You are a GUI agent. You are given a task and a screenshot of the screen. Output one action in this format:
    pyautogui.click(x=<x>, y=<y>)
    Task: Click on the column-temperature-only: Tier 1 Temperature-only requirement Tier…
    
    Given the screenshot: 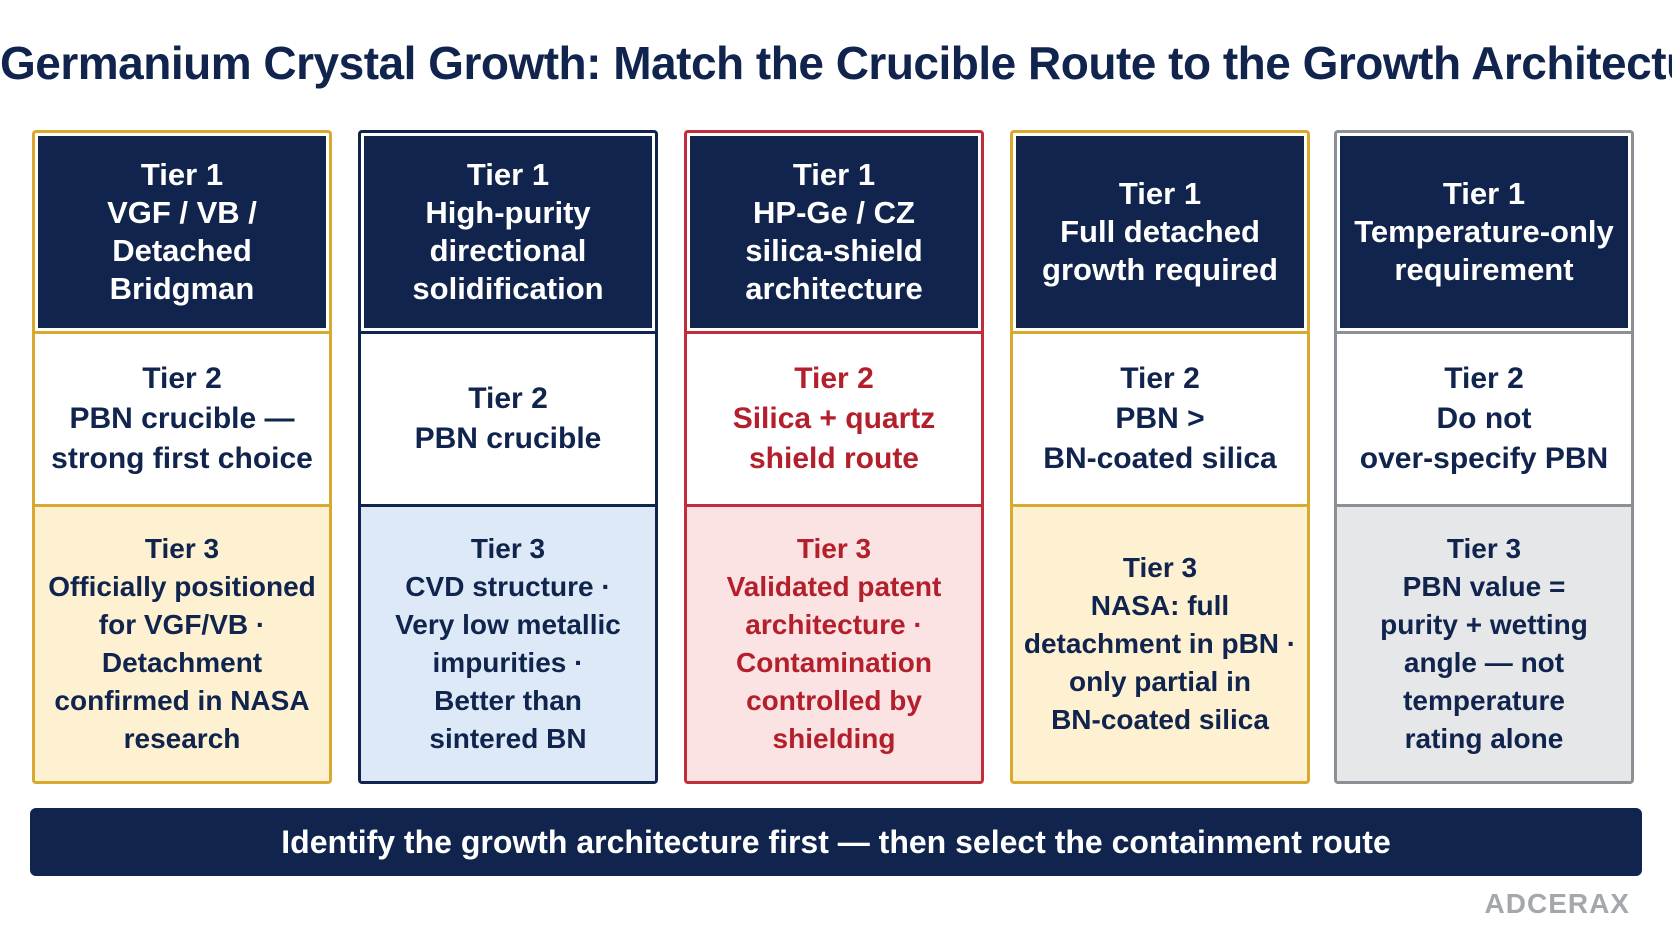 What is the action you would take?
    pyautogui.click(x=1484, y=457)
    